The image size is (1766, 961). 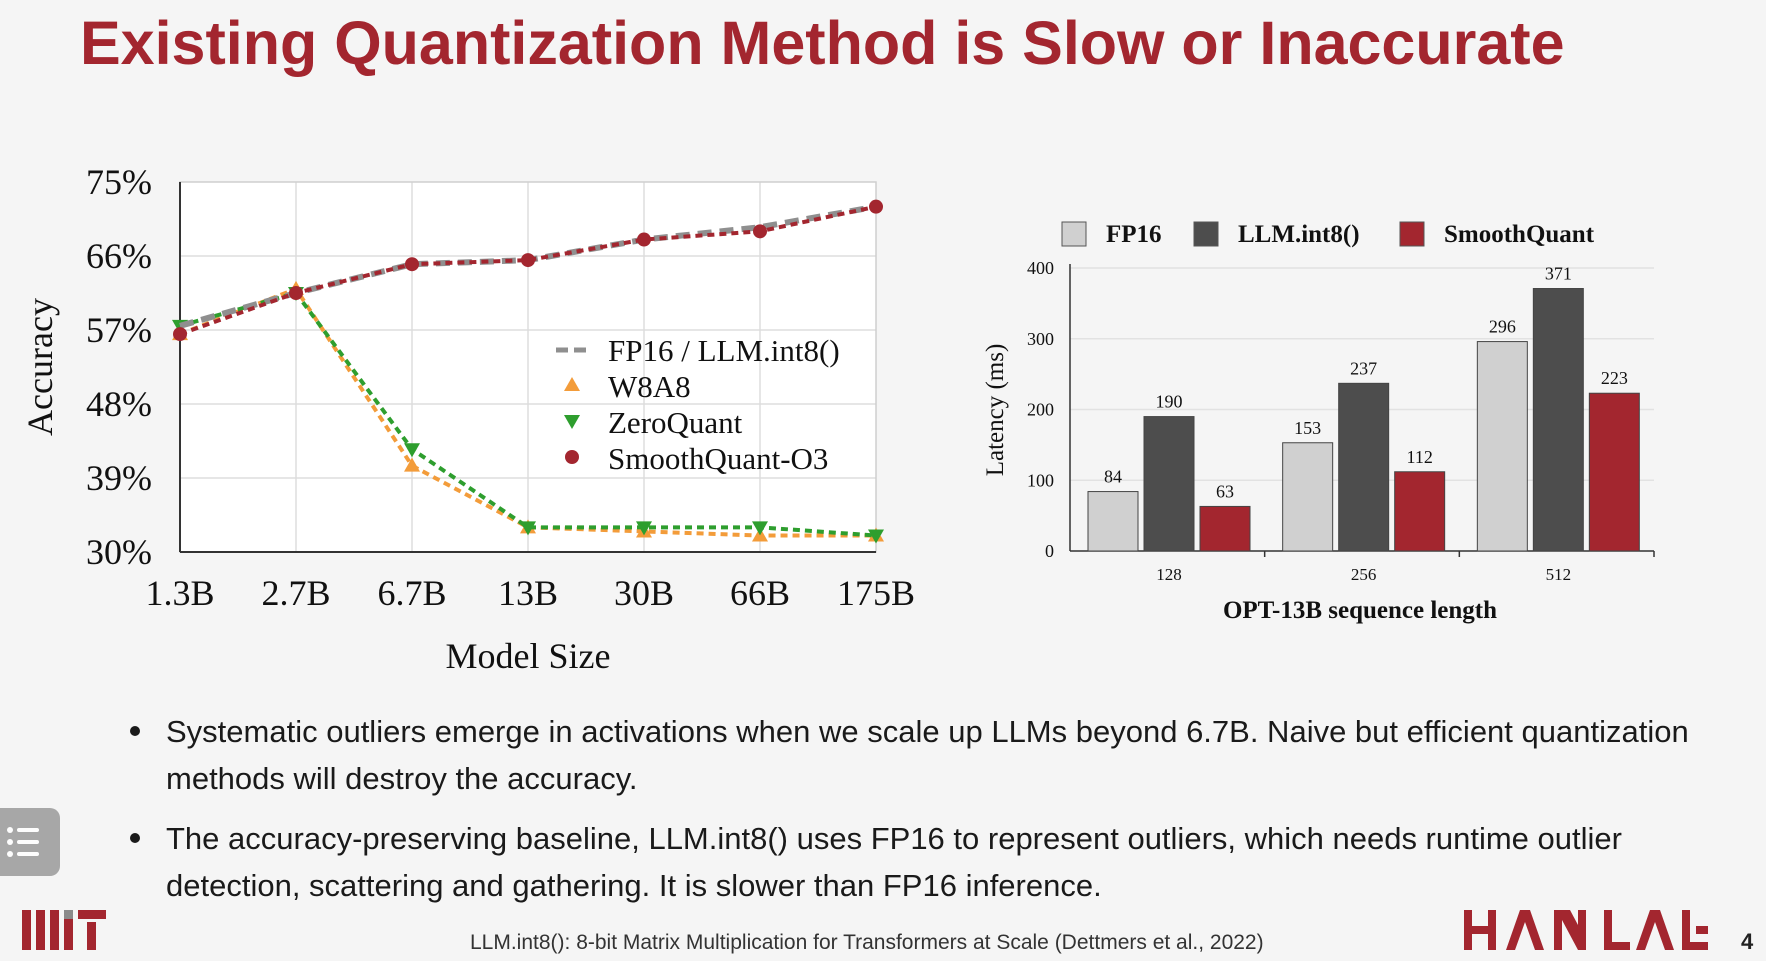 I want to click on menu-button, so click(x=30, y=842).